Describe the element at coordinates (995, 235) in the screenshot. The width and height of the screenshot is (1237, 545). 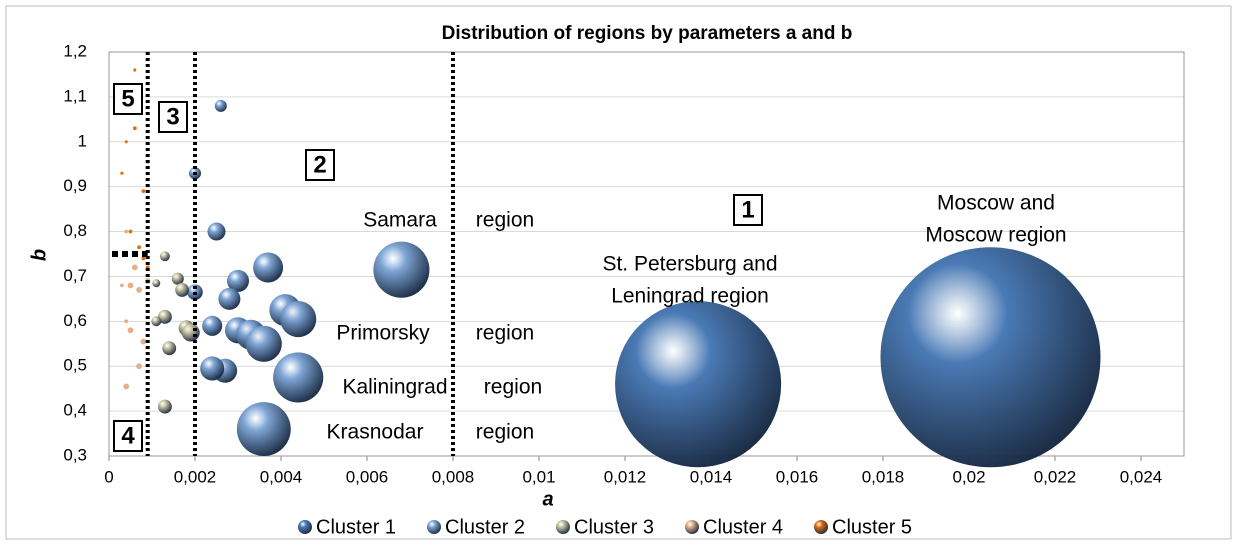
I see `annotation: Moscow region` at that location.